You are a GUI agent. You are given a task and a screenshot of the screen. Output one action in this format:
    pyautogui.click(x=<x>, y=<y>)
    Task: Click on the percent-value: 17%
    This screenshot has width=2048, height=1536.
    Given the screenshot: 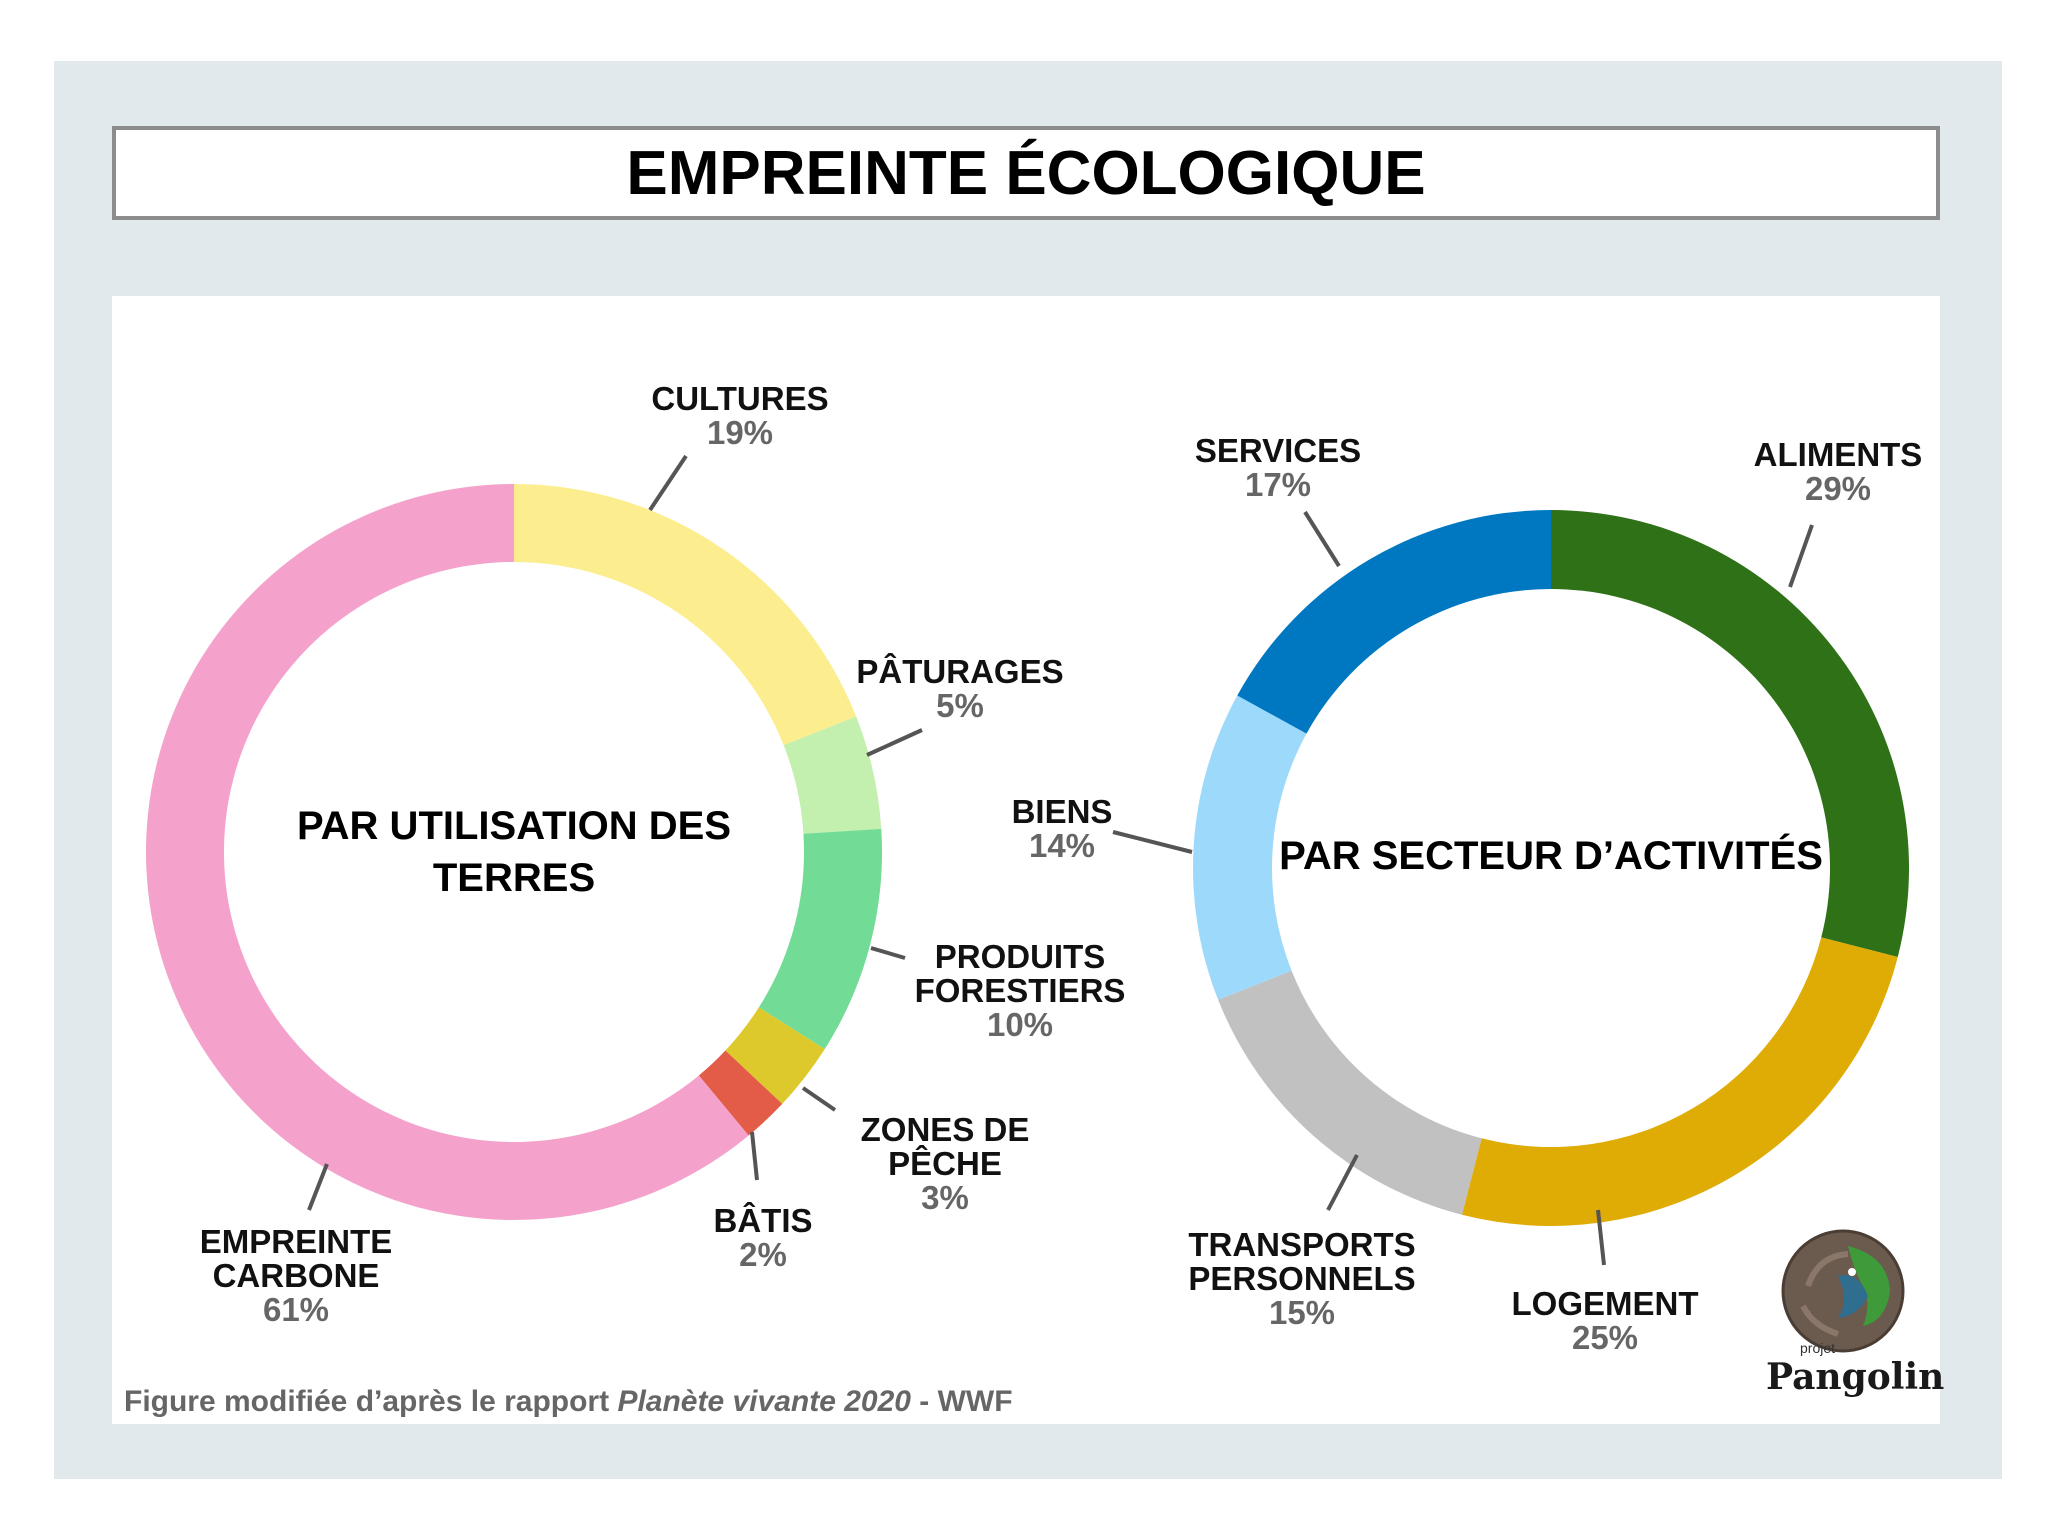 What is the action you would take?
    pyautogui.click(x=1278, y=484)
    